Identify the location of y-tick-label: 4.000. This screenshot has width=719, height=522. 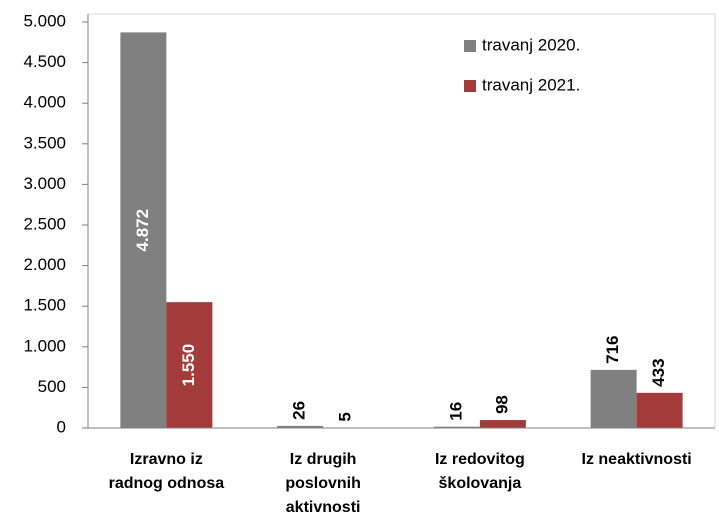
(44, 102).